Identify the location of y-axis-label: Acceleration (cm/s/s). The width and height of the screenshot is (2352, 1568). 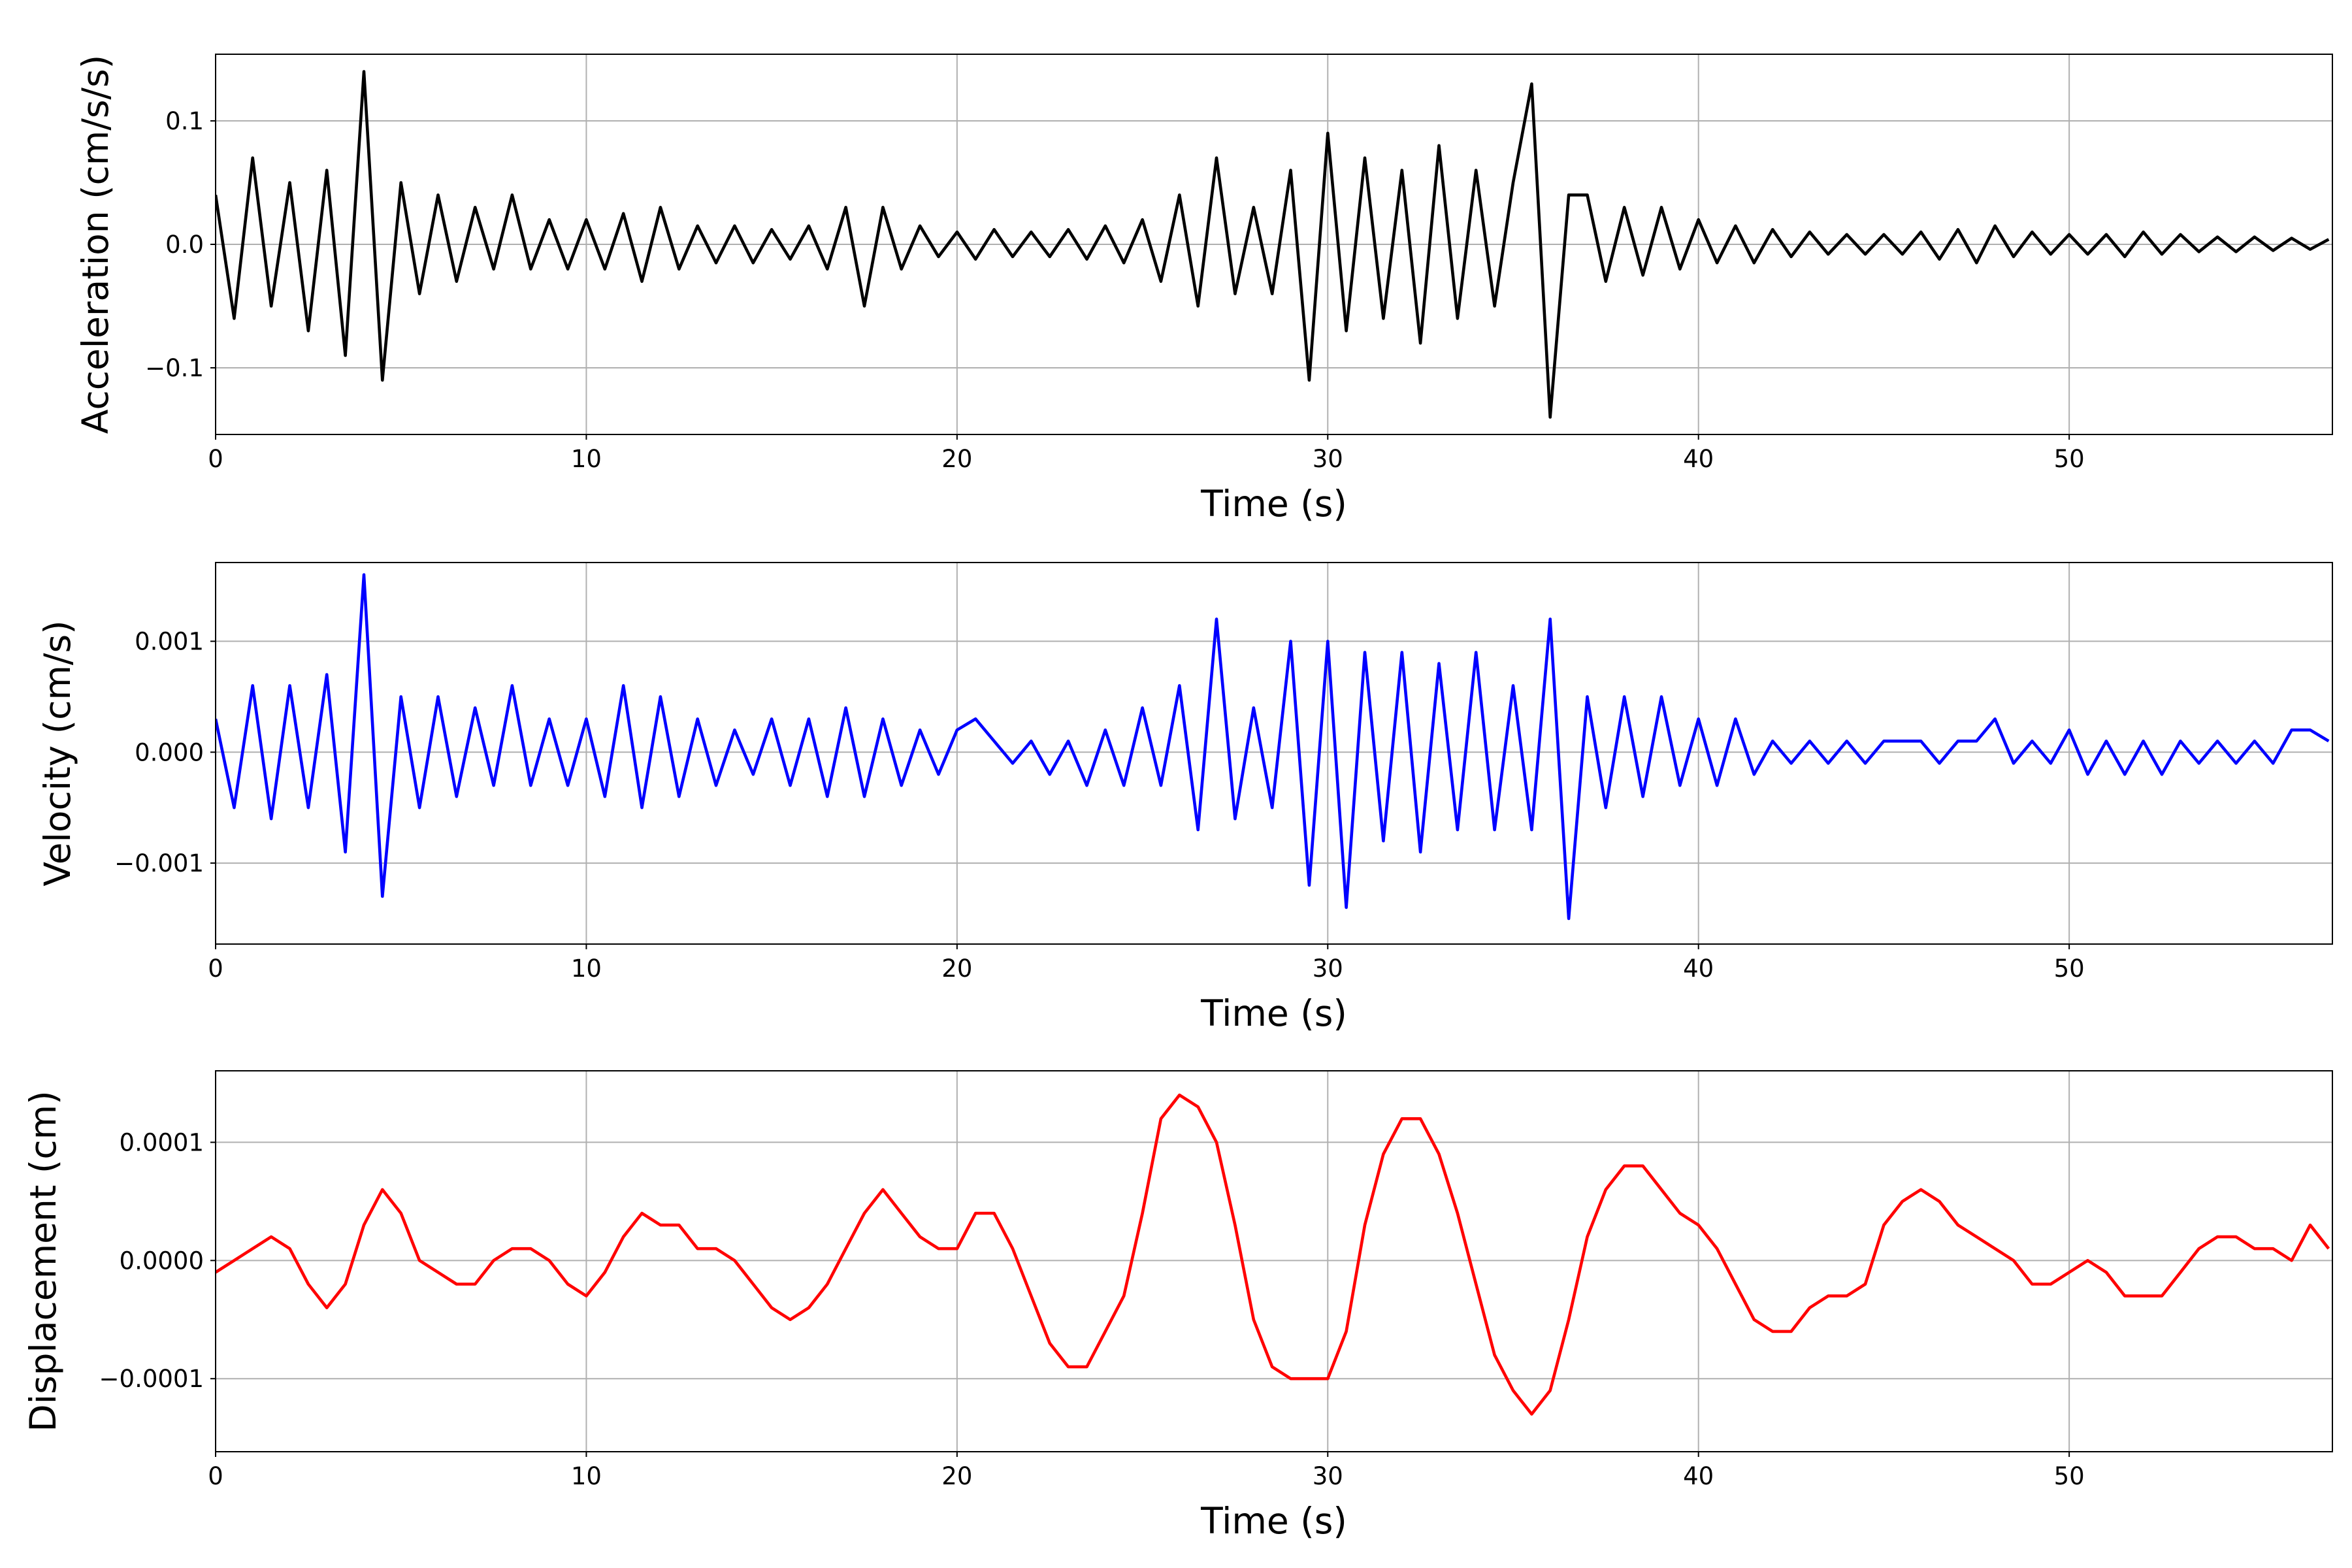
(95, 244).